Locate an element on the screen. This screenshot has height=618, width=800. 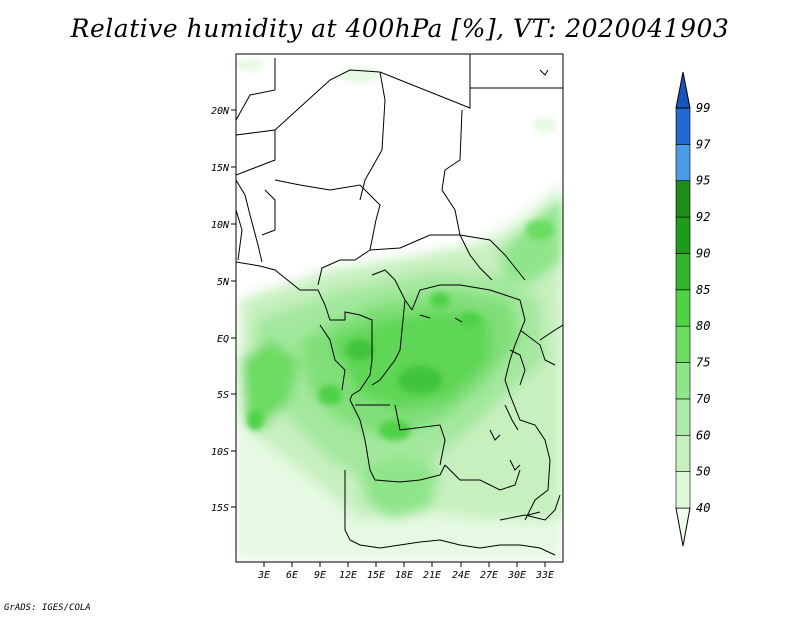
colorbar-label: 50 is located at coordinates (703, 472).